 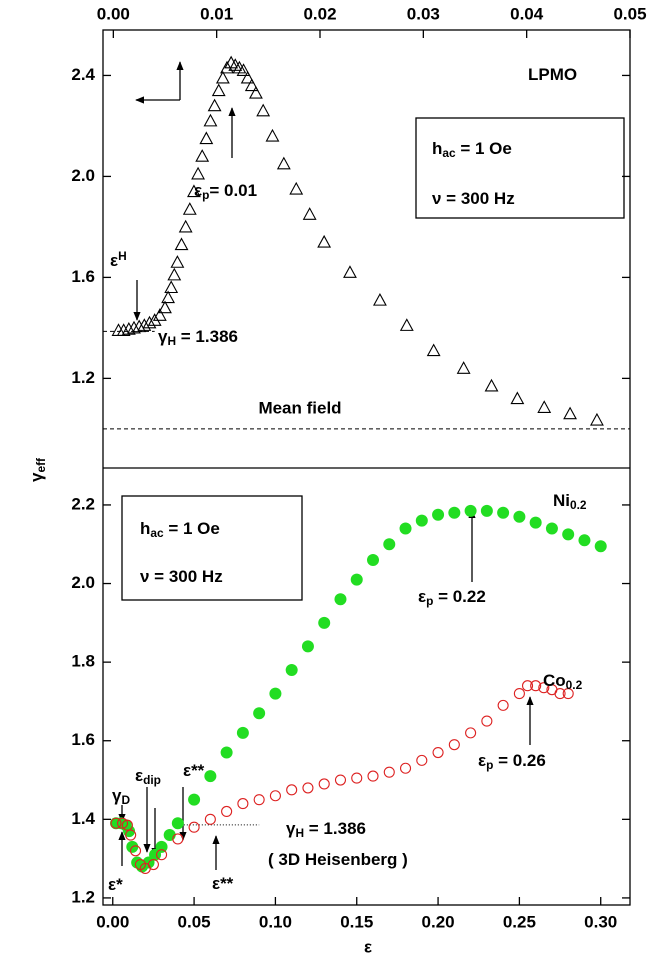 I want to click on y-tick-label: 2.4, so click(x=83, y=74).